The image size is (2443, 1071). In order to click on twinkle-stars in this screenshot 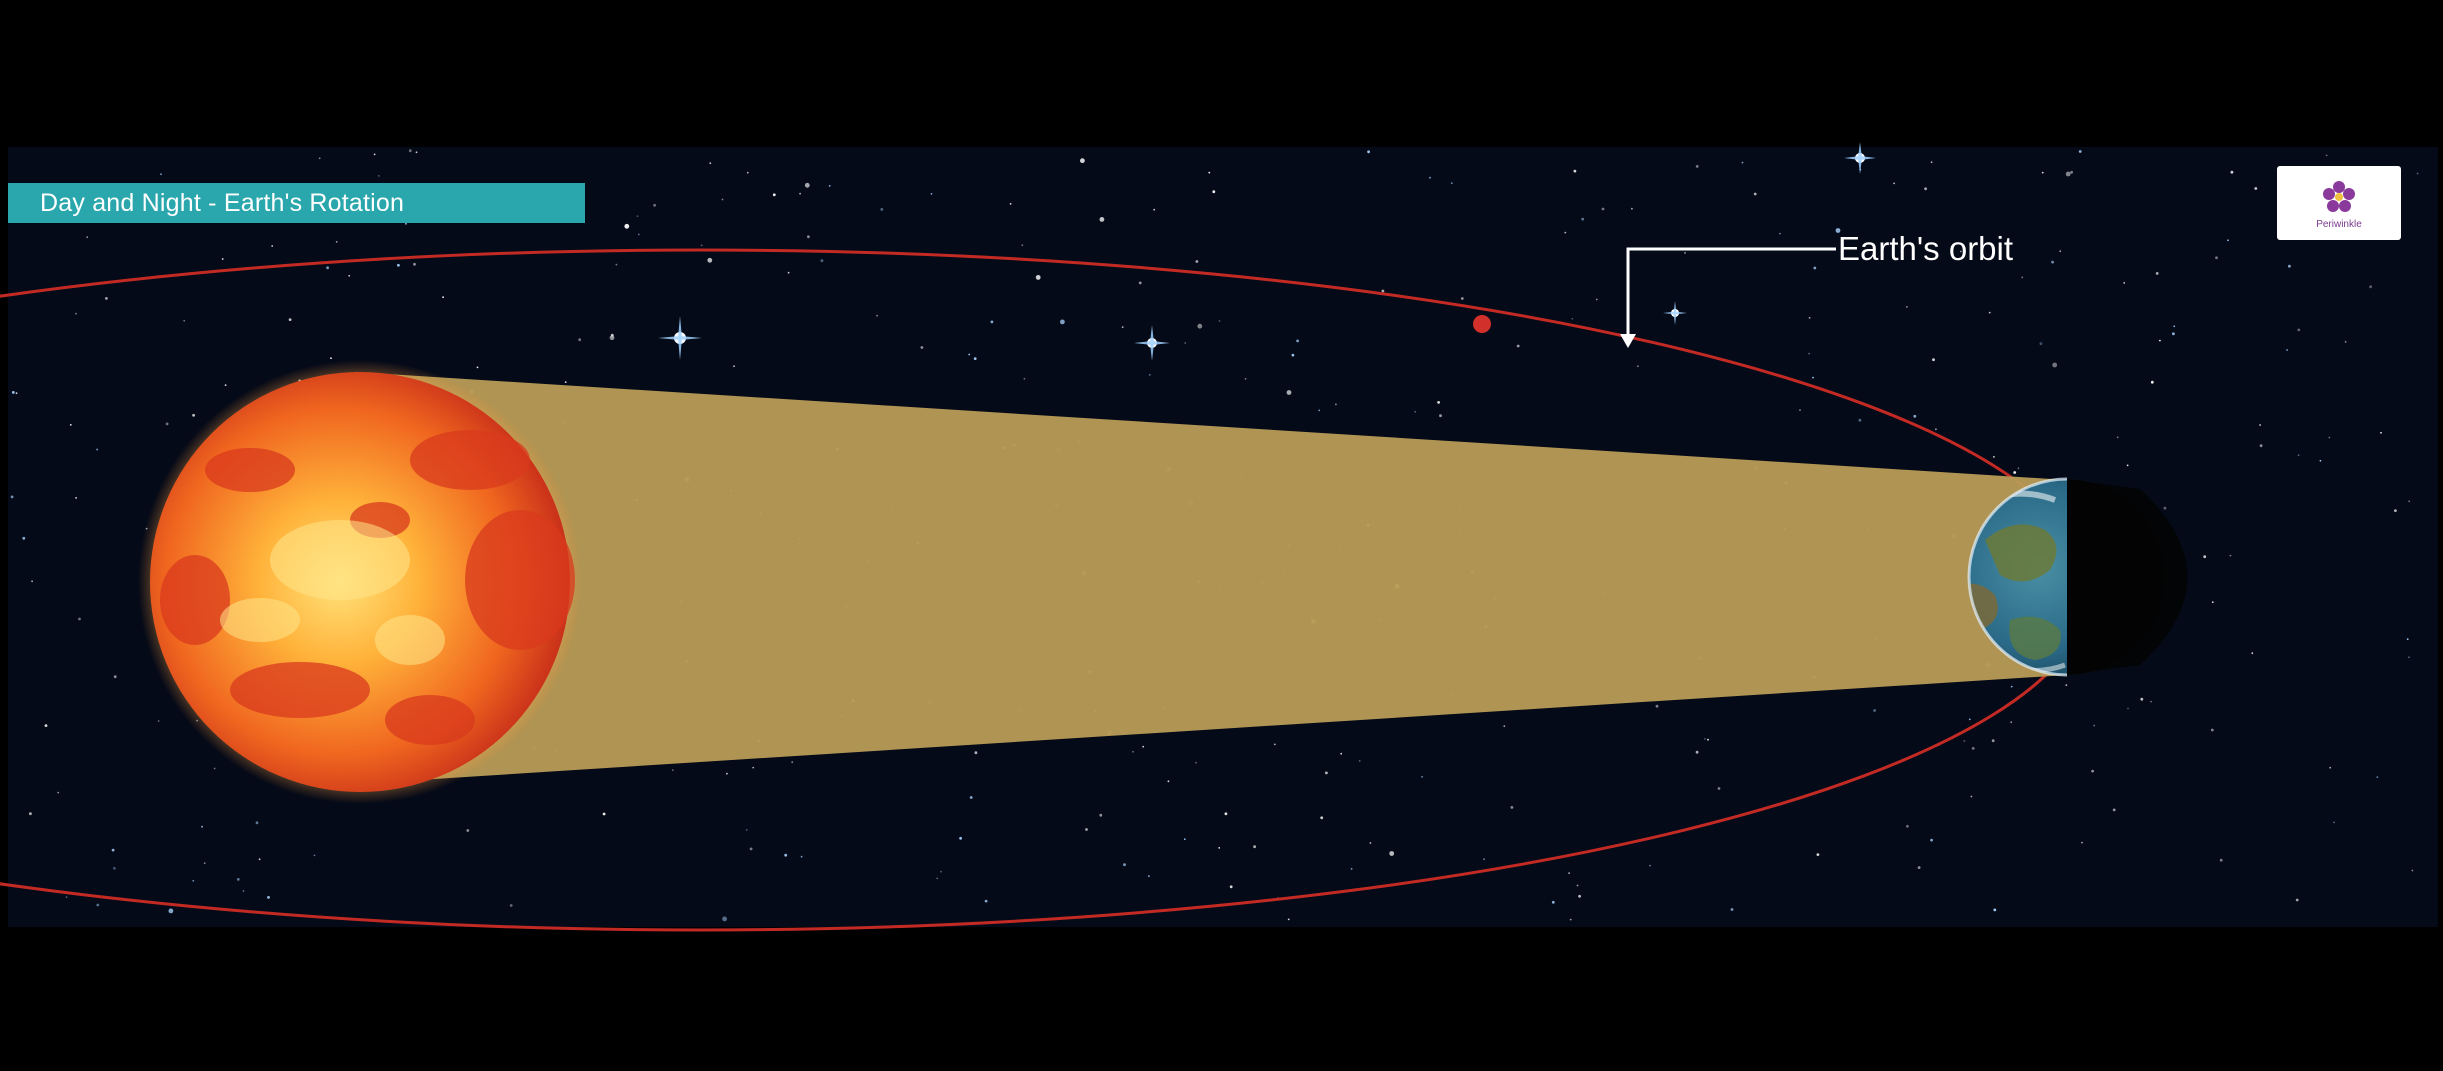, I will do `click(1267, 251)`.